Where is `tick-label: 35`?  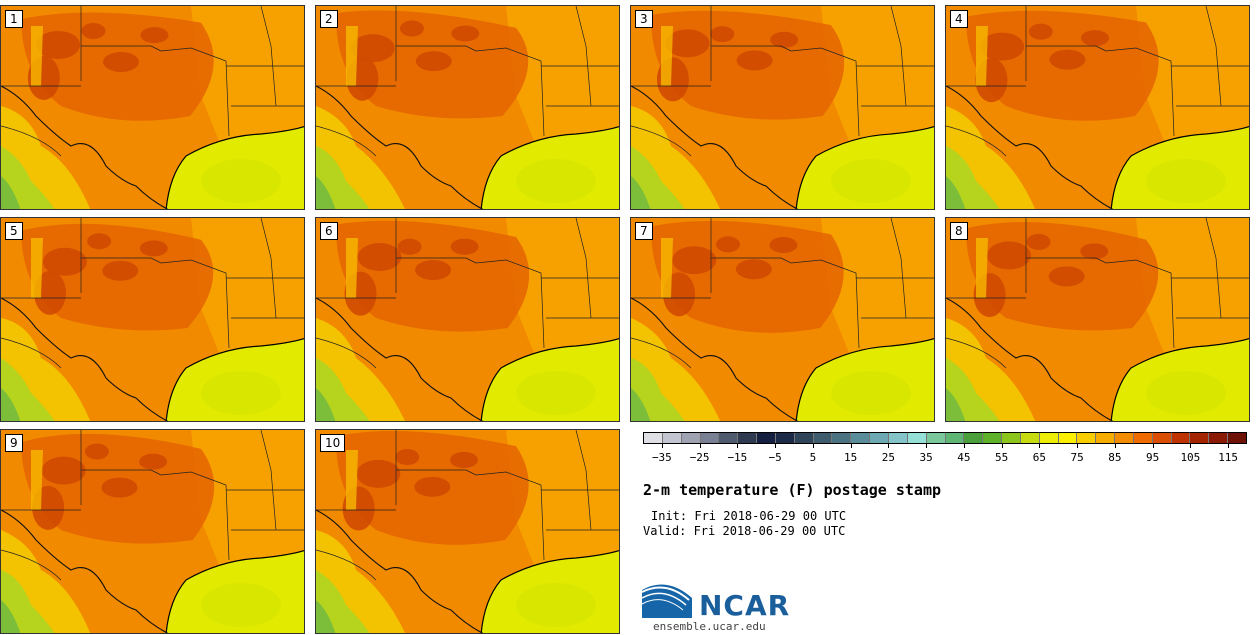
tick-label: 35 is located at coordinates (926, 457).